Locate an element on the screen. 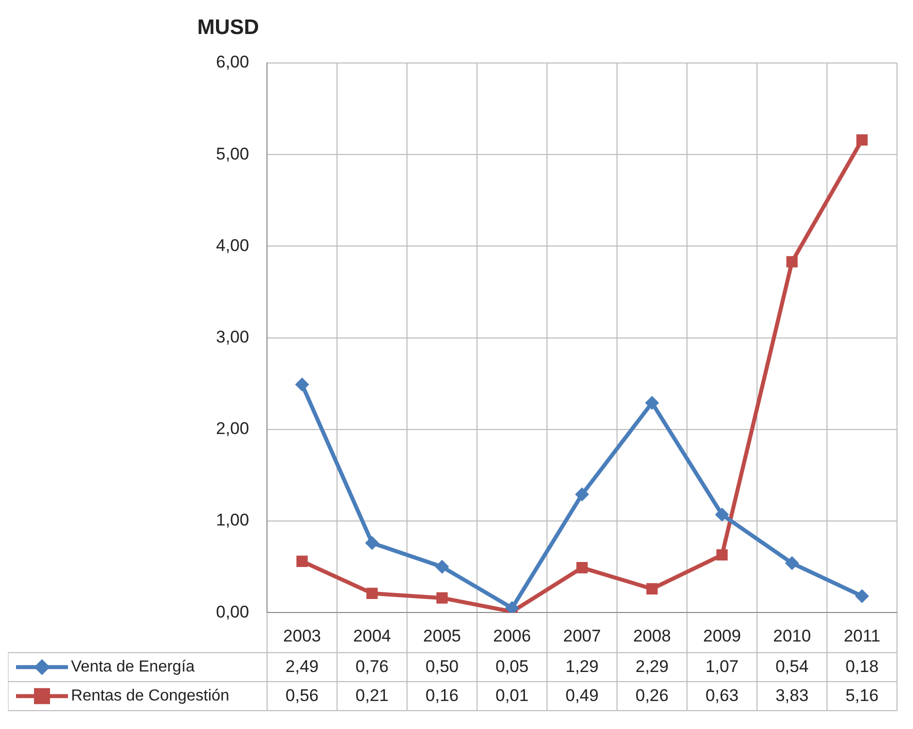 This screenshot has width=913, height=729. data-label: 0,76 is located at coordinates (372, 666).